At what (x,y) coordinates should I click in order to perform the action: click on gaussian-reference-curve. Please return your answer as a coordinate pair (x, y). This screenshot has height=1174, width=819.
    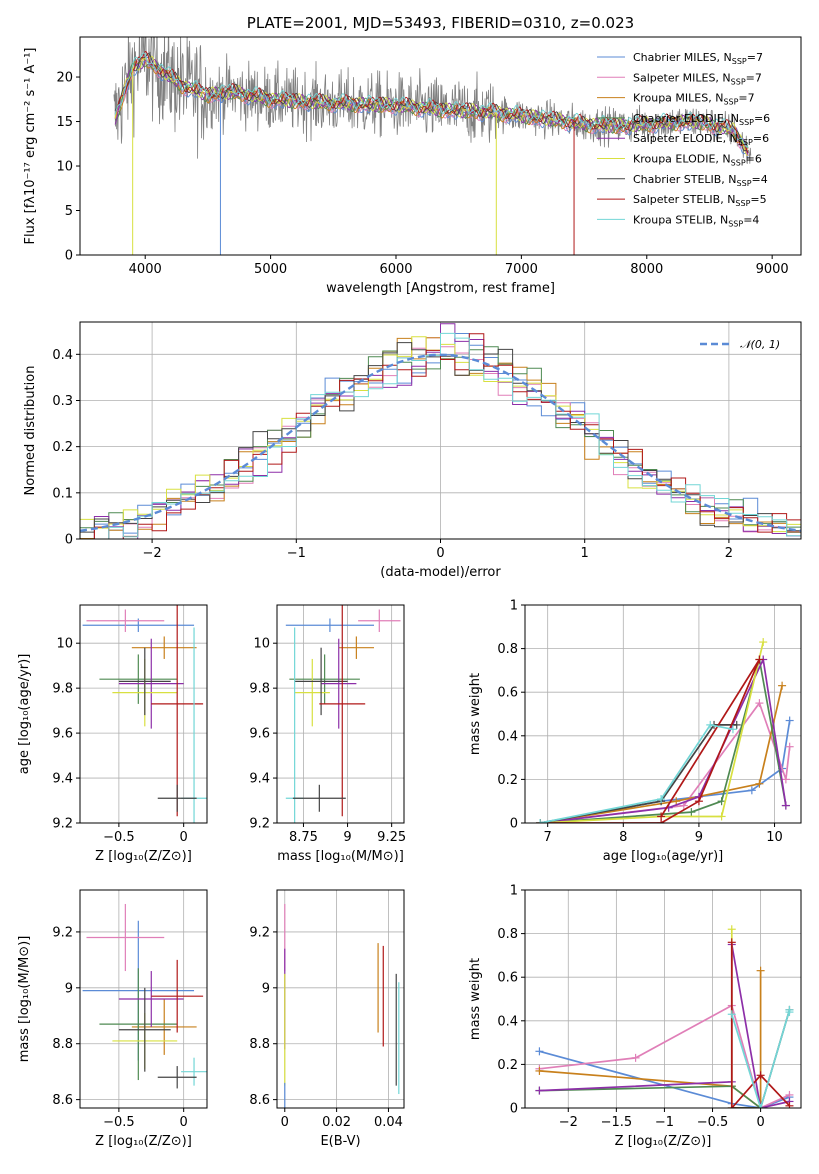
    Looking at the image, I should click on (440, 443).